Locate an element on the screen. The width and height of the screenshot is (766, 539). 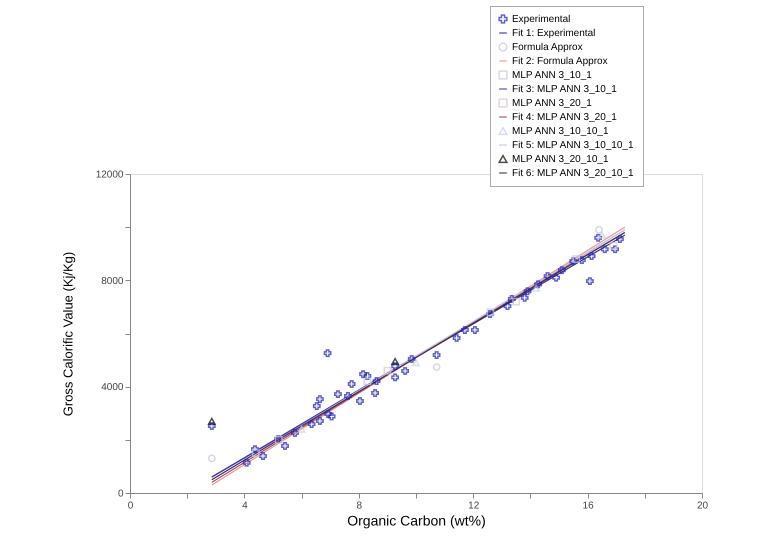
legend-label: MLP ANN 3_20_10_1 is located at coordinates (560, 159).